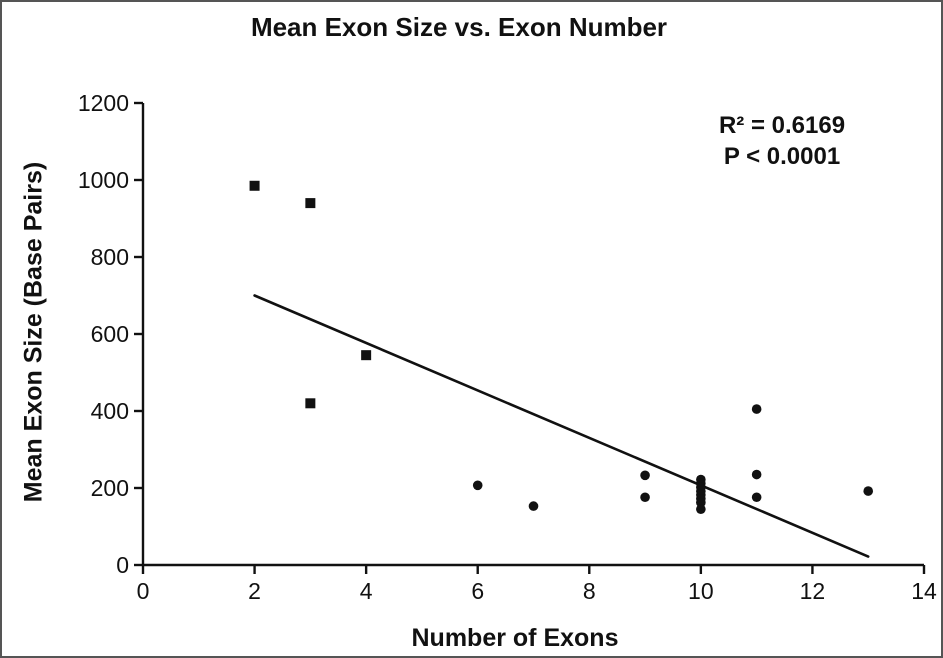 The image size is (943, 658). What do you see at coordinates (782, 141) in the screenshot?
I see `stats-annotation: R² = 0.6169 P < 0.0001` at bounding box center [782, 141].